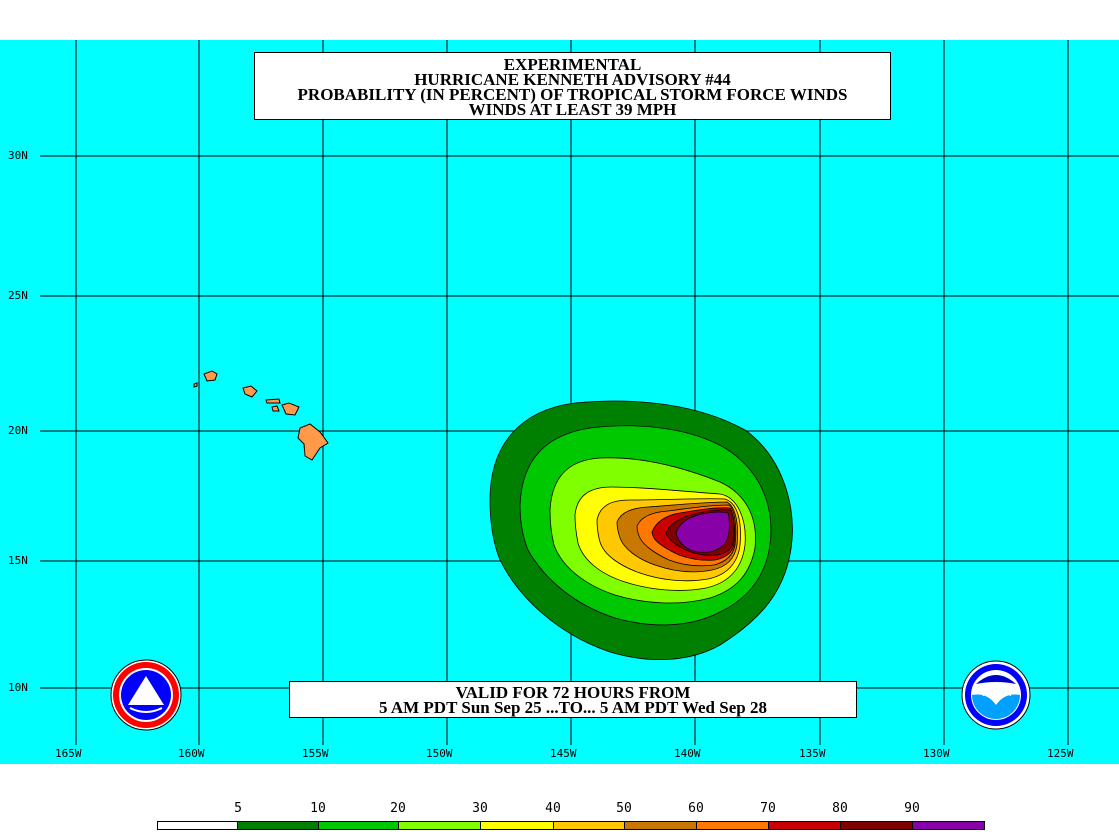 This screenshot has height=839, width=1119. I want to click on island-molokai, so click(273, 401).